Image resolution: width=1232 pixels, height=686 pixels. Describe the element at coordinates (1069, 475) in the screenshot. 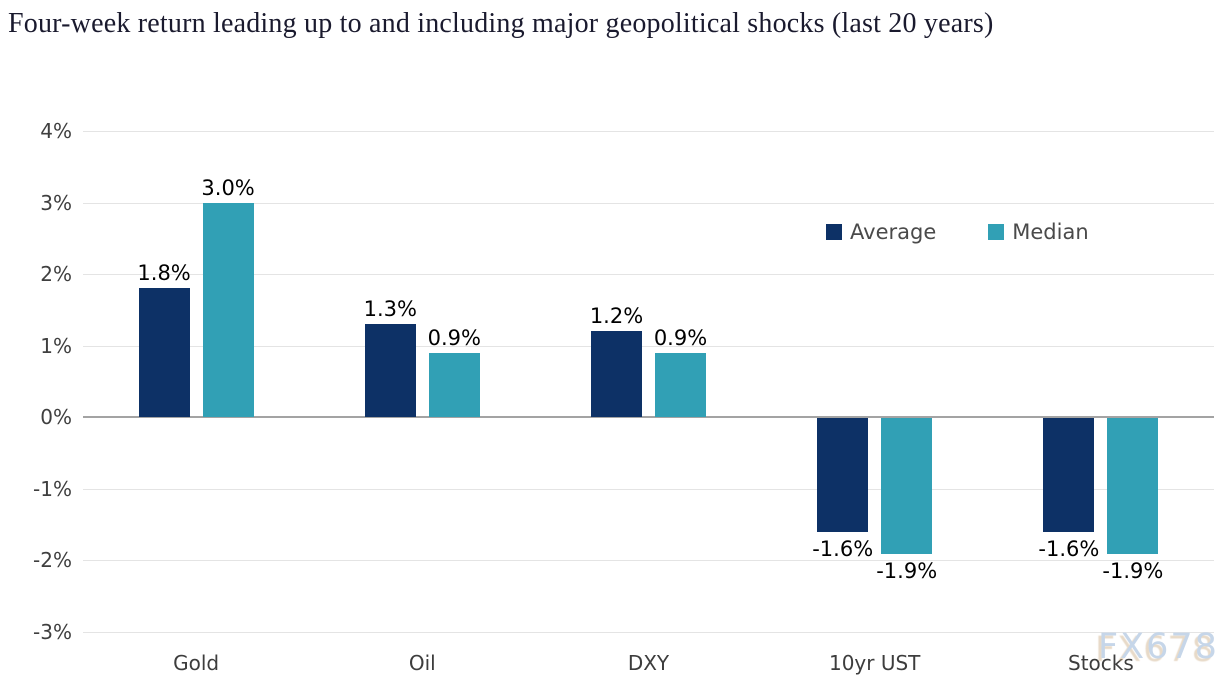

I see `bar-average-stocks` at that location.